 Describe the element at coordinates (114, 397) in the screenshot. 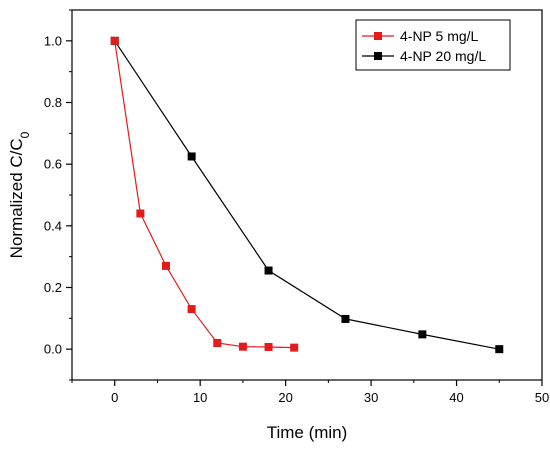

I see `x-tick-label: 0` at that location.